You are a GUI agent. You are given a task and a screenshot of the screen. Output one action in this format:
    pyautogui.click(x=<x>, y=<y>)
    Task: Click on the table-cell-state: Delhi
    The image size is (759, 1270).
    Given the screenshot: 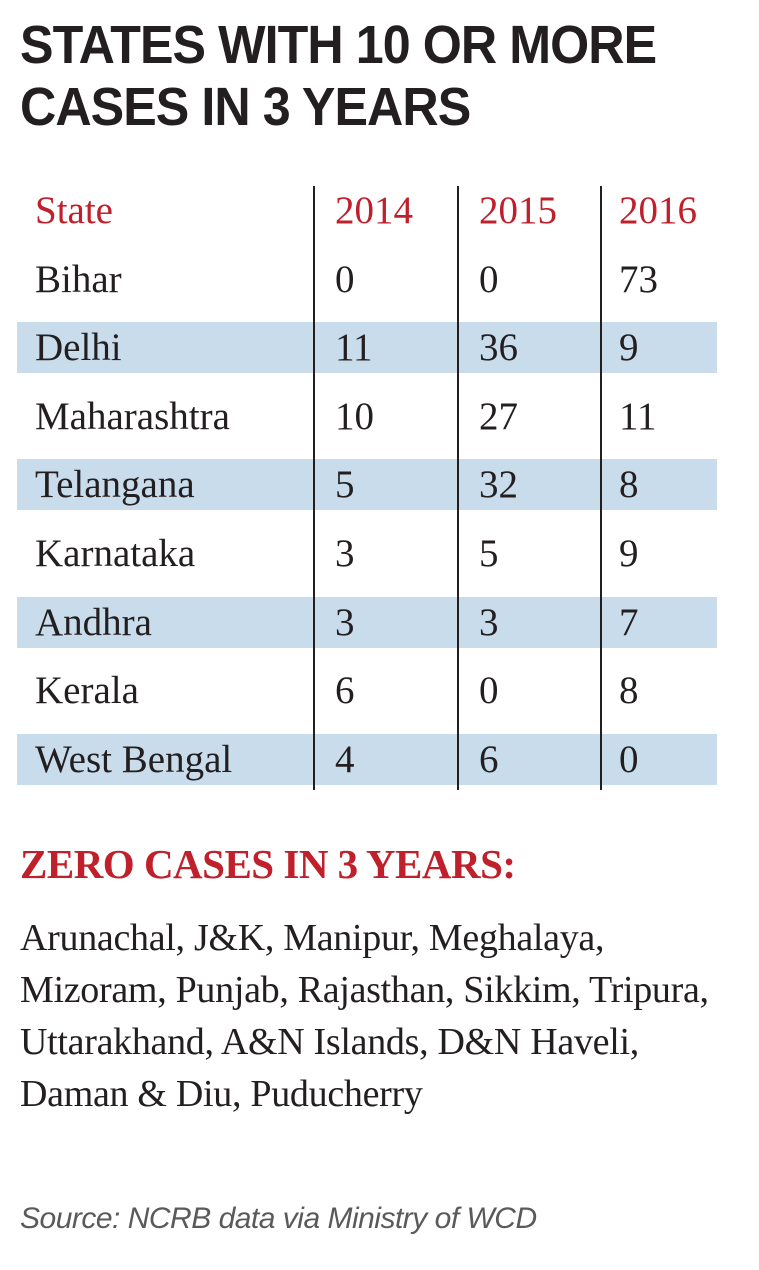 What is the action you would take?
    pyautogui.click(x=78, y=348)
    